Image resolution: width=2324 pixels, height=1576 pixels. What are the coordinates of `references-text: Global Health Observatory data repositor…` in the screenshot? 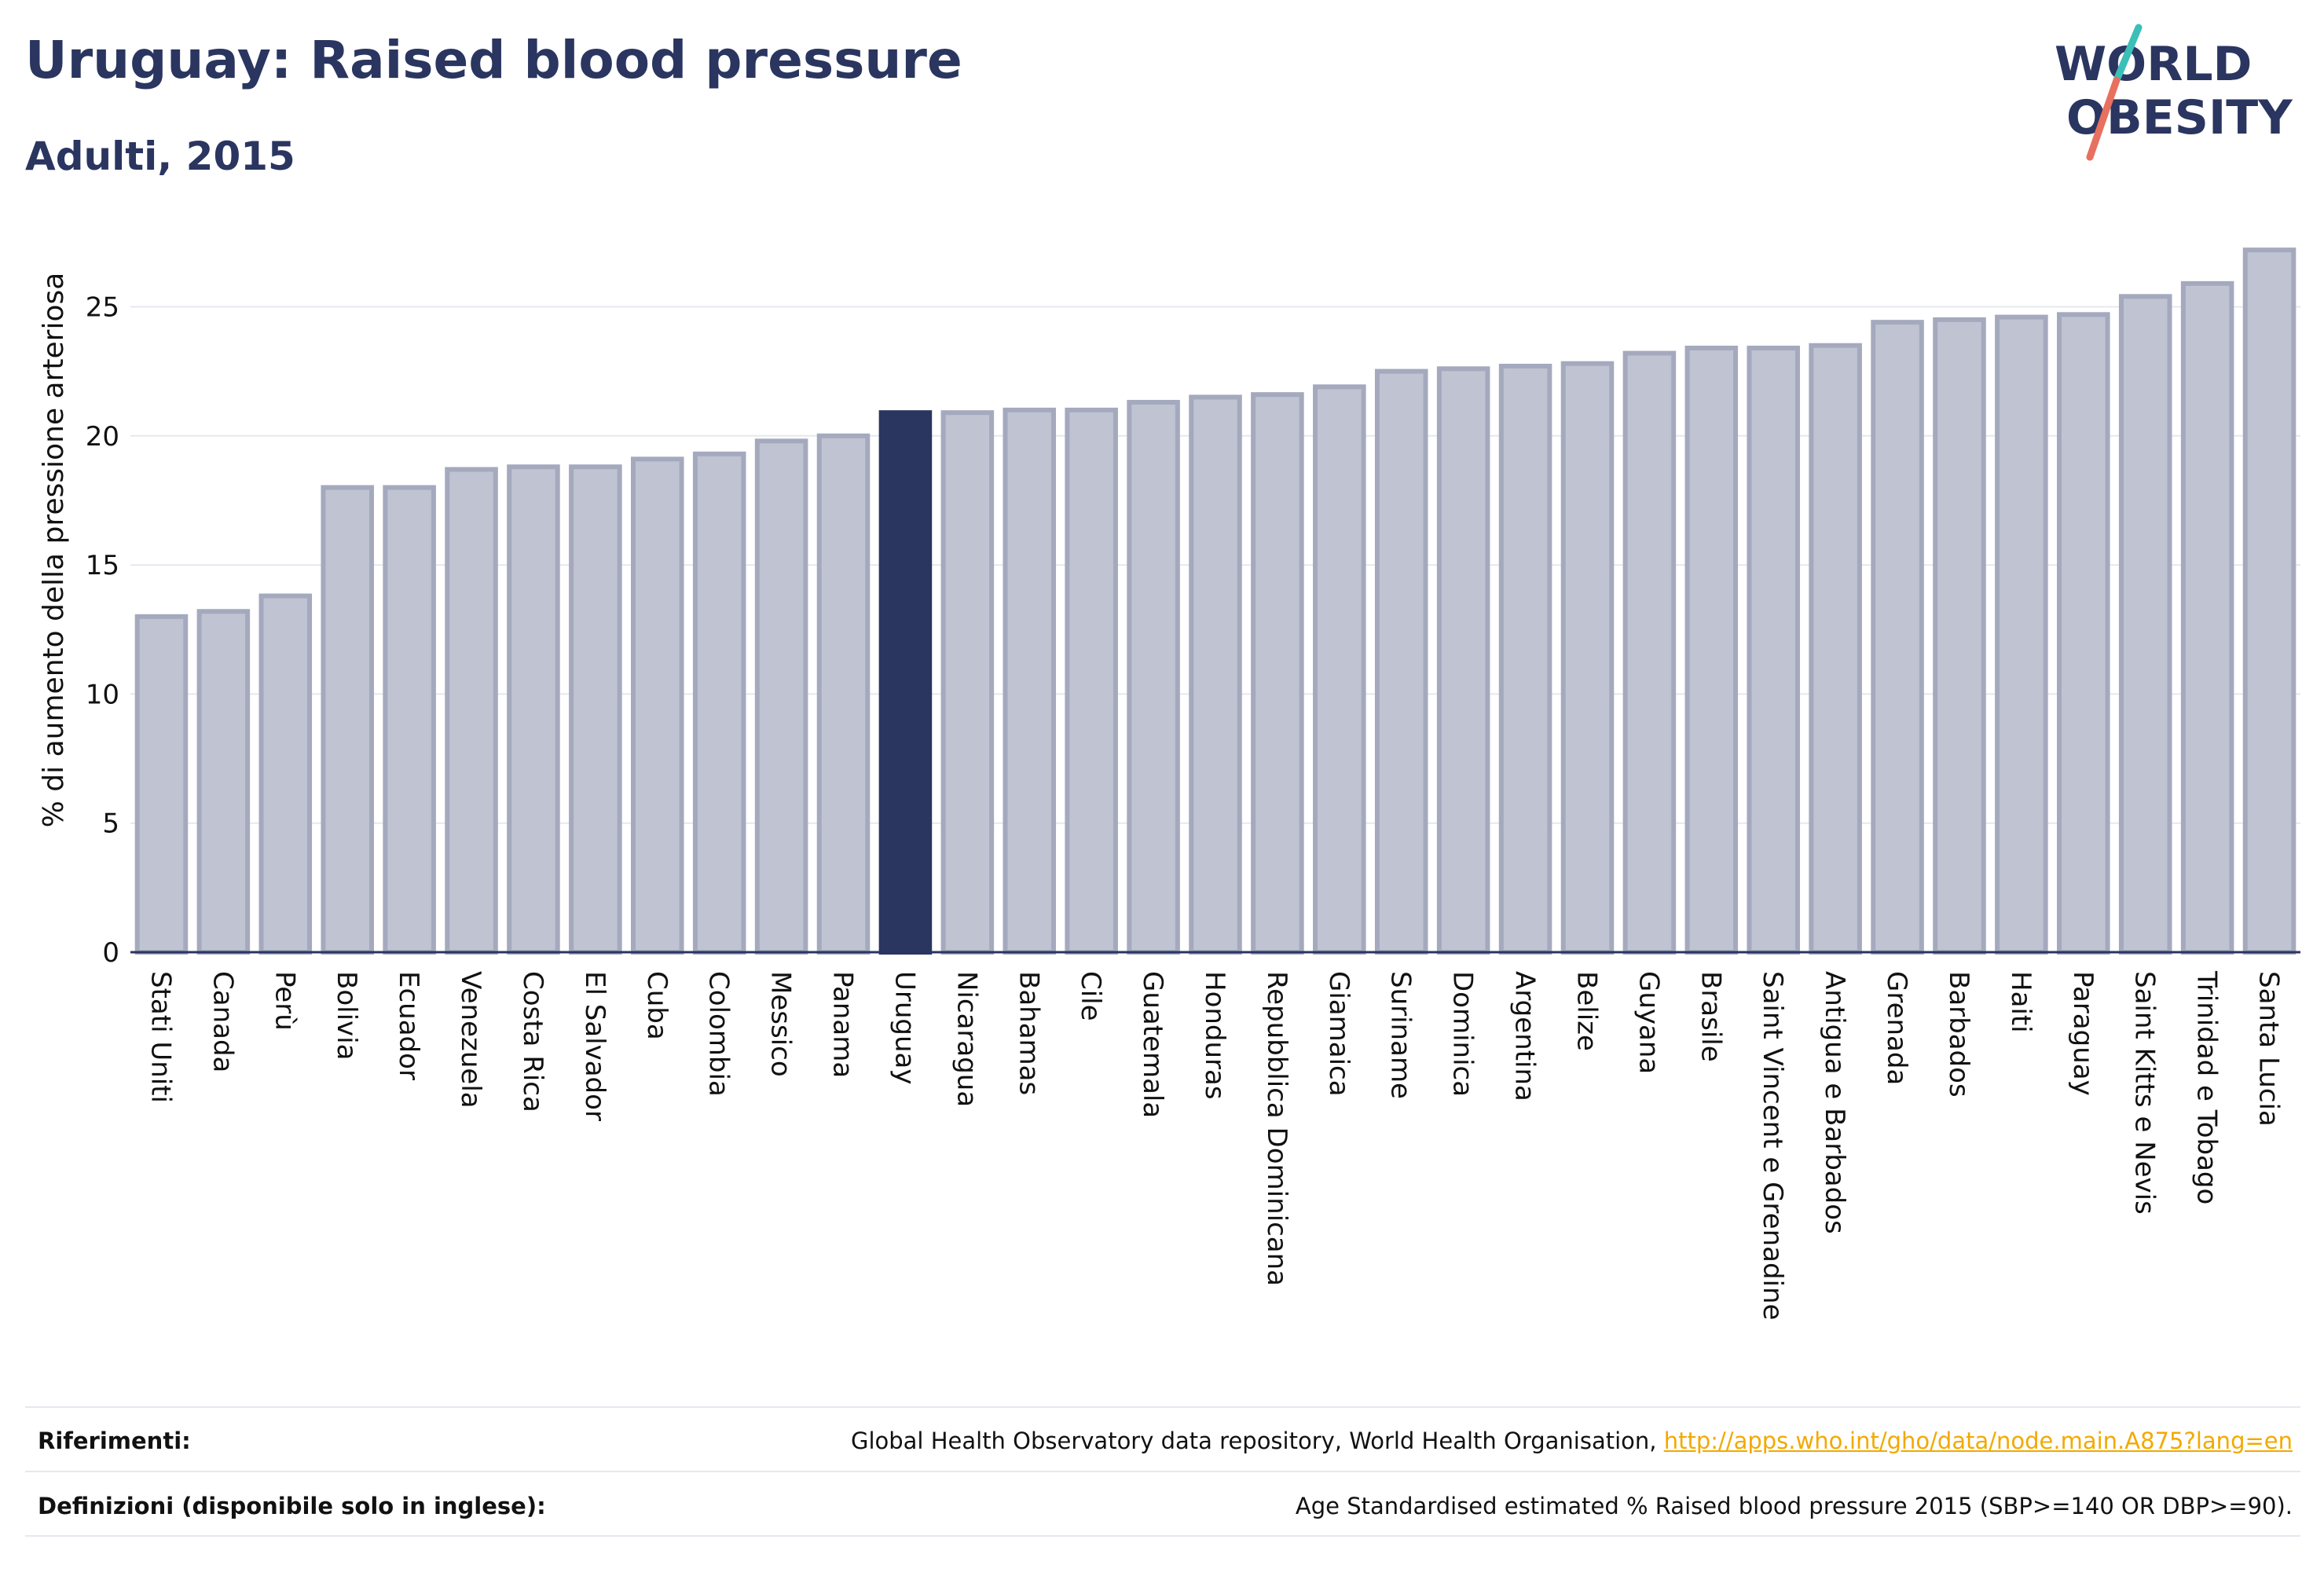 It's located at (1572, 1441).